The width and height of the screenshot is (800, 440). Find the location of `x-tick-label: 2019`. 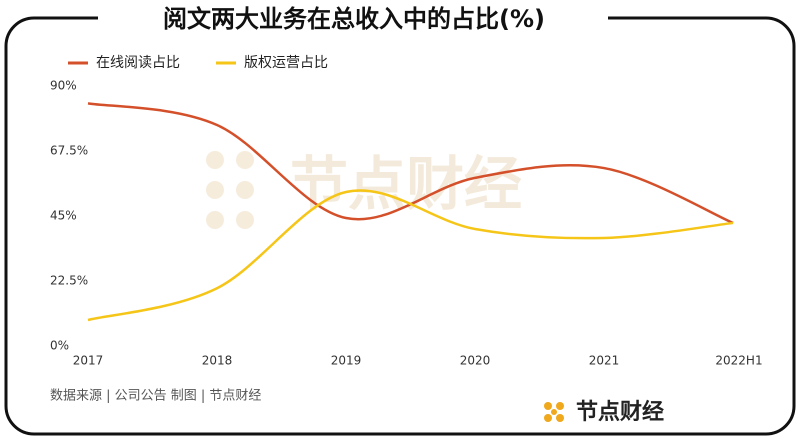

x-tick-label: 2019 is located at coordinates (346, 361).